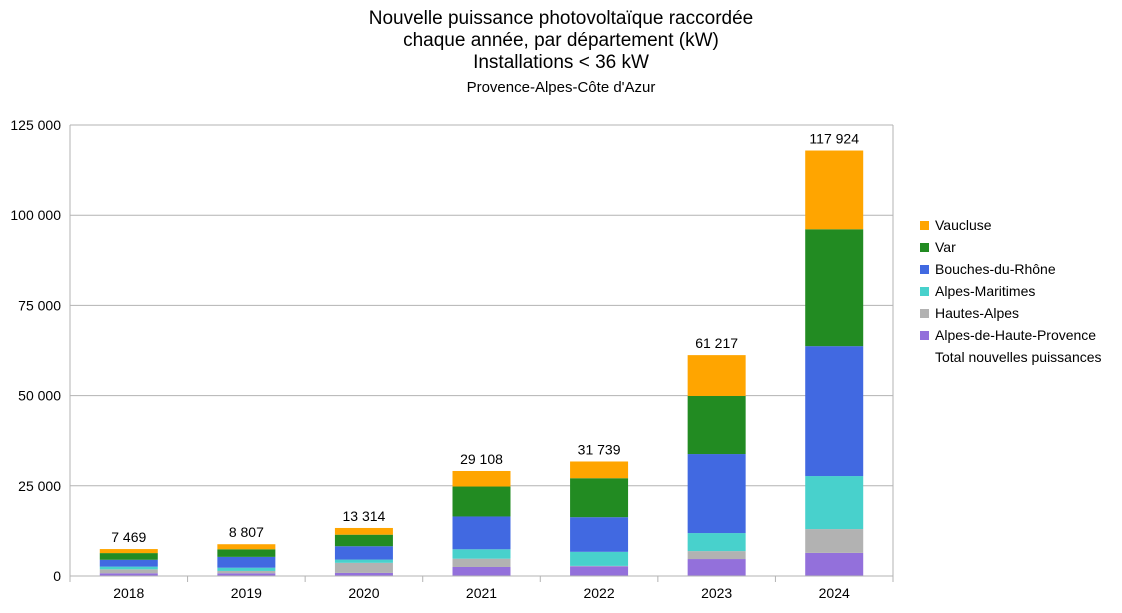 Image resolution: width=1122 pixels, height=613 pixels. I want to click on x-tick-label: 2024, so click(834, 593).